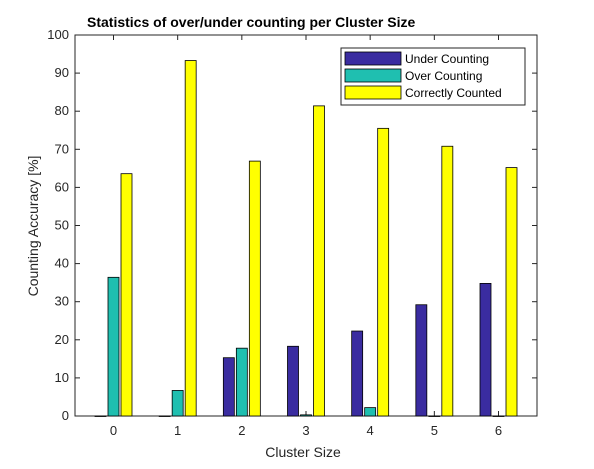 The height and width of the screenshot is (469, 594). I want to click on y-axis-title: Counting Accuracy [%], so click(33, 226).